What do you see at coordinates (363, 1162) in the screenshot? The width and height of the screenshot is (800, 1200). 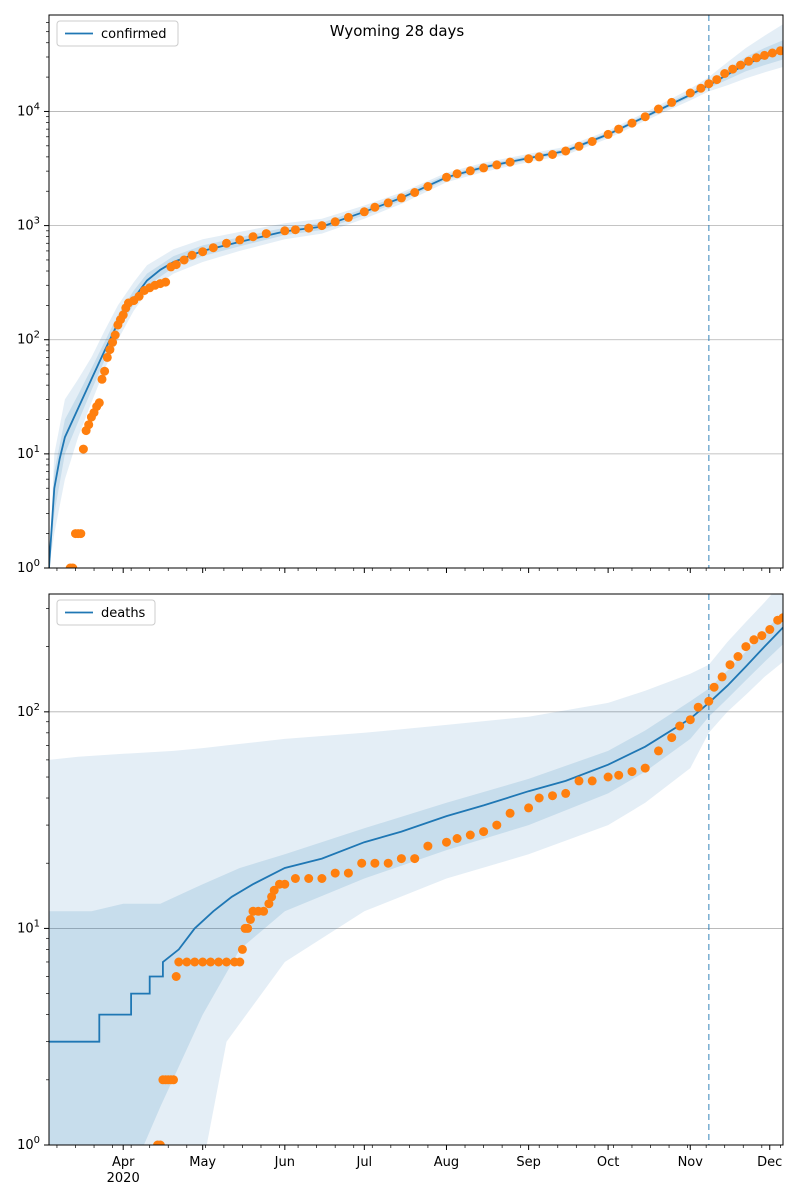 I see `x-tick-label: Jul` at bounding box center [363, 1162].